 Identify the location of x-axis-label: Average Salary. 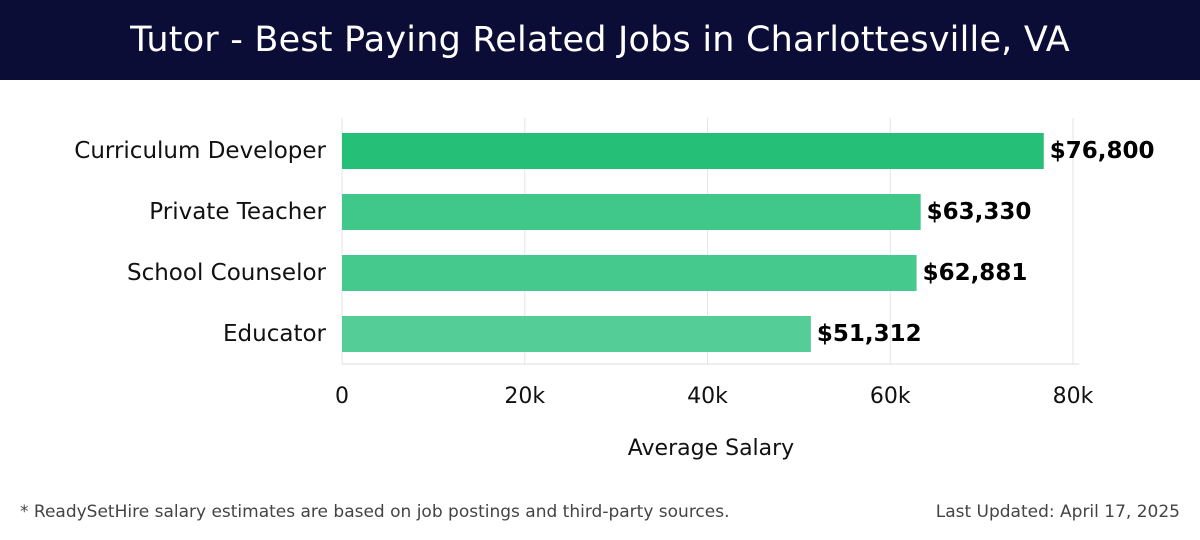
(711, 448).